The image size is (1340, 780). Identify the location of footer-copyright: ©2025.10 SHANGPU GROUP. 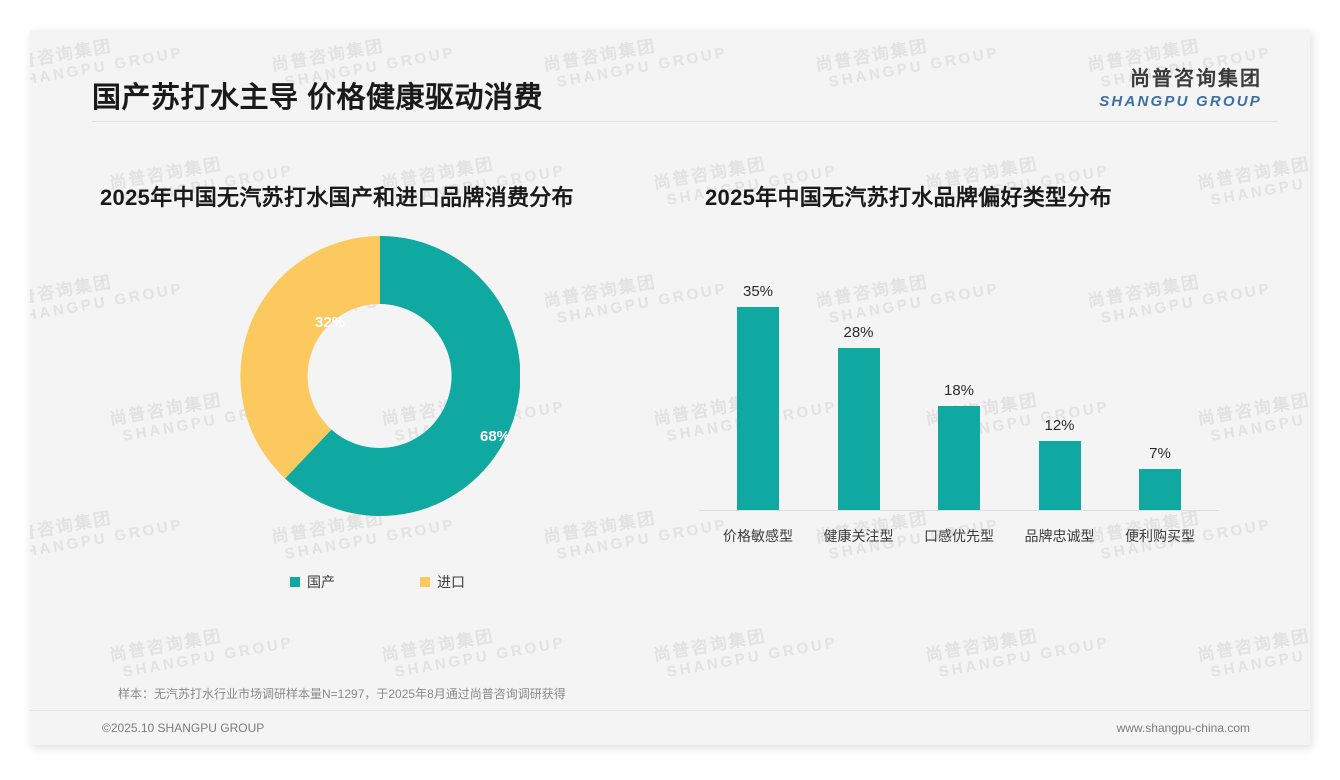
(183, 728).